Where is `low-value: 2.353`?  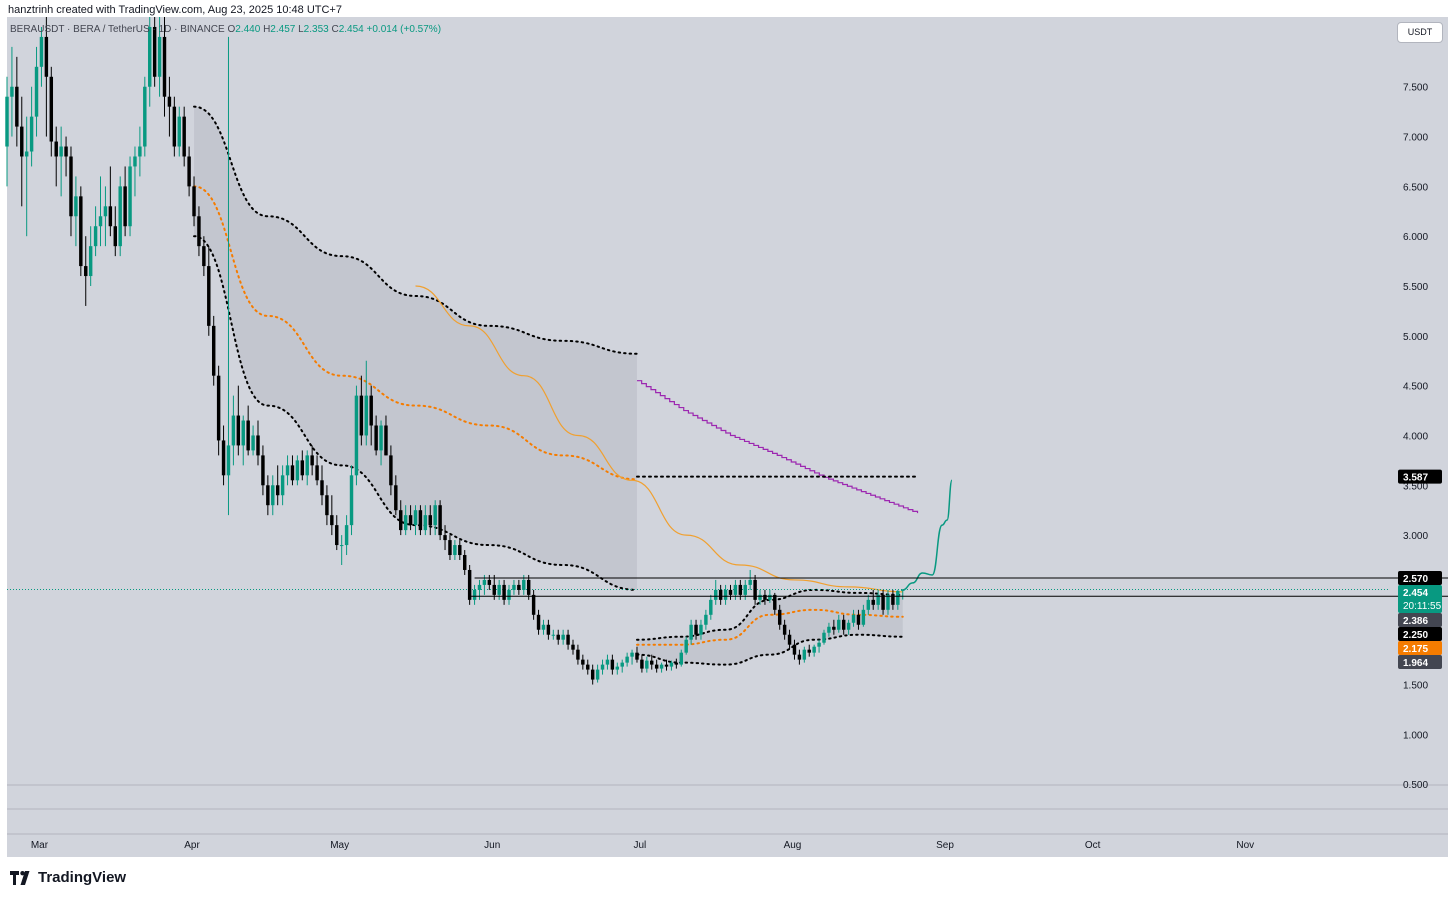 low-value: 2.353 is located at coordinates (316, 29).